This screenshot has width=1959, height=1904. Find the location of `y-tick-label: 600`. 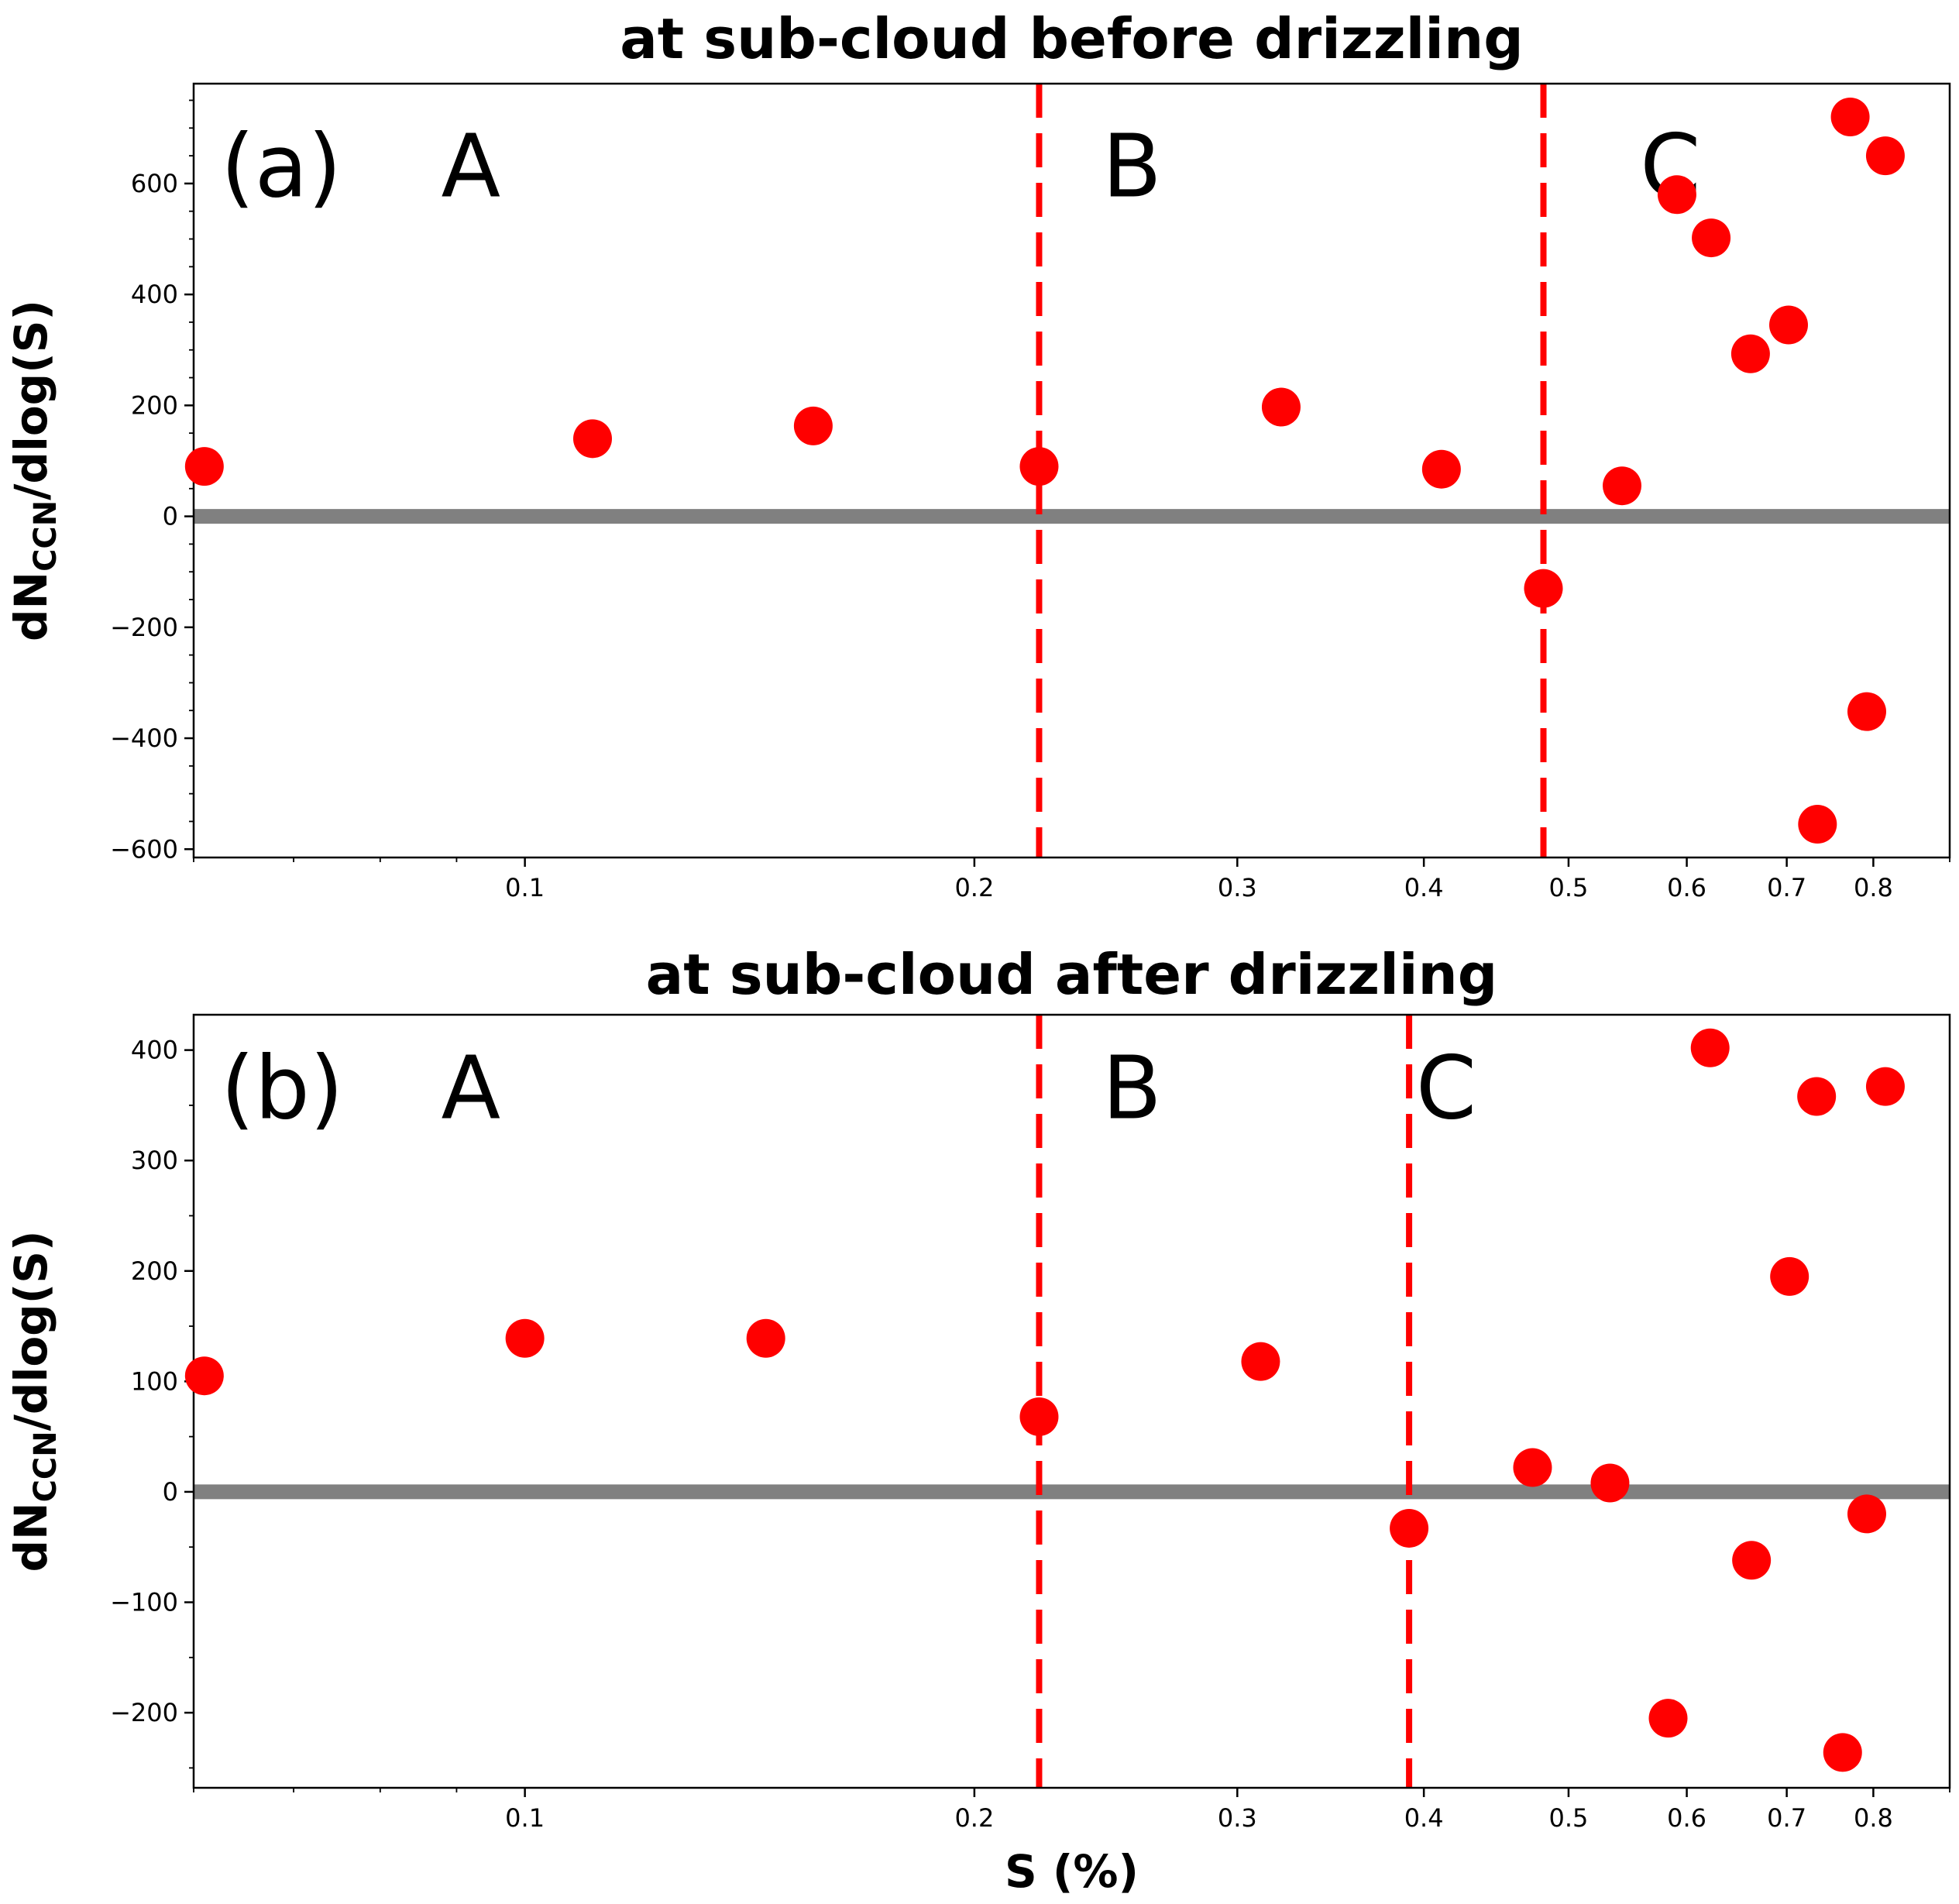

y-tick-label: 600 is located at coordinates (154, 183).